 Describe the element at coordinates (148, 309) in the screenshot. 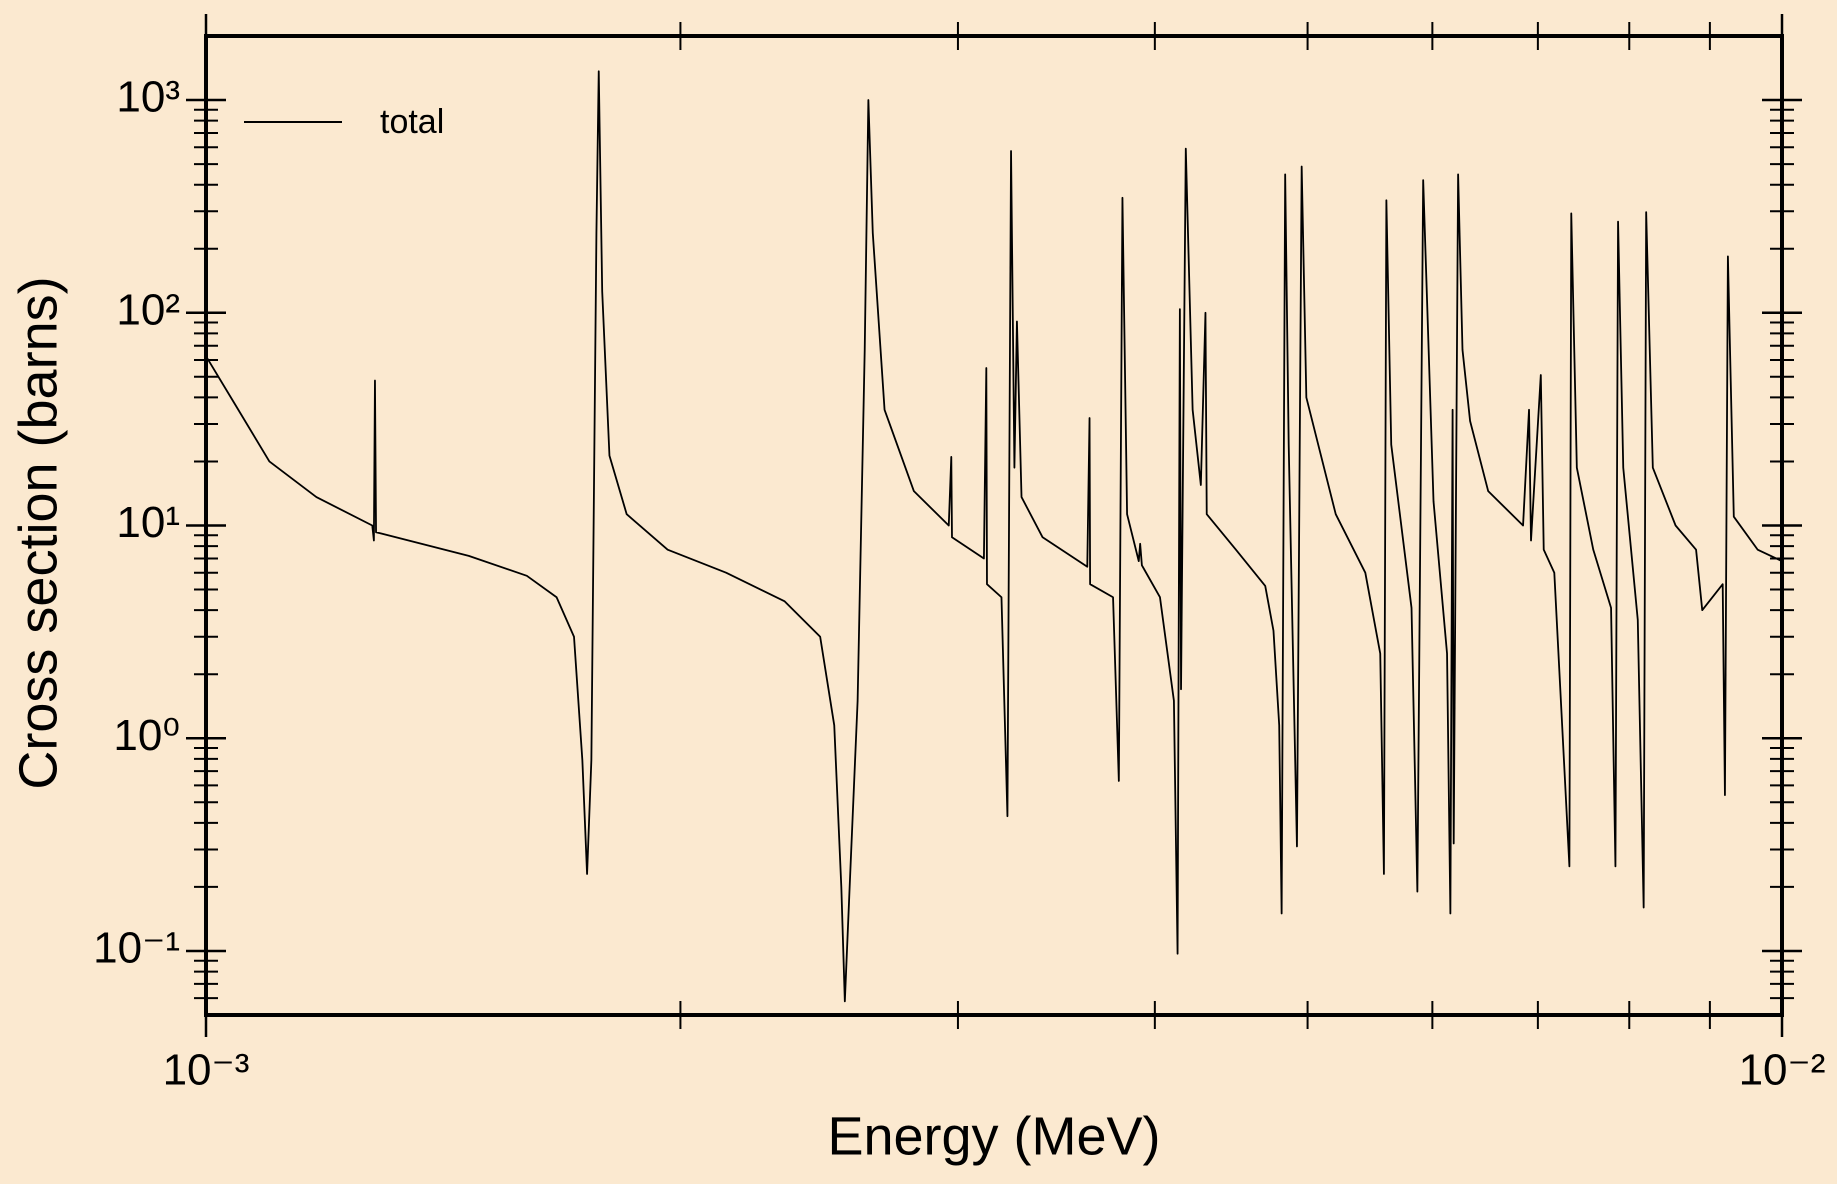

I see `y-tick-label: 10²` at that location.